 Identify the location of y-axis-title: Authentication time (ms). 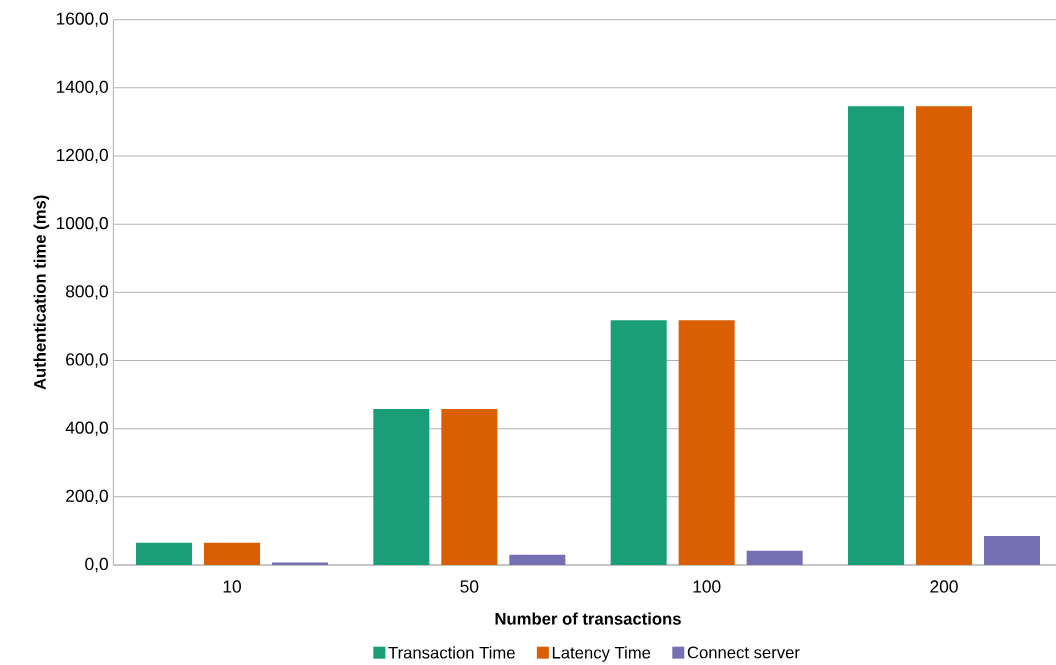
(41, 292).